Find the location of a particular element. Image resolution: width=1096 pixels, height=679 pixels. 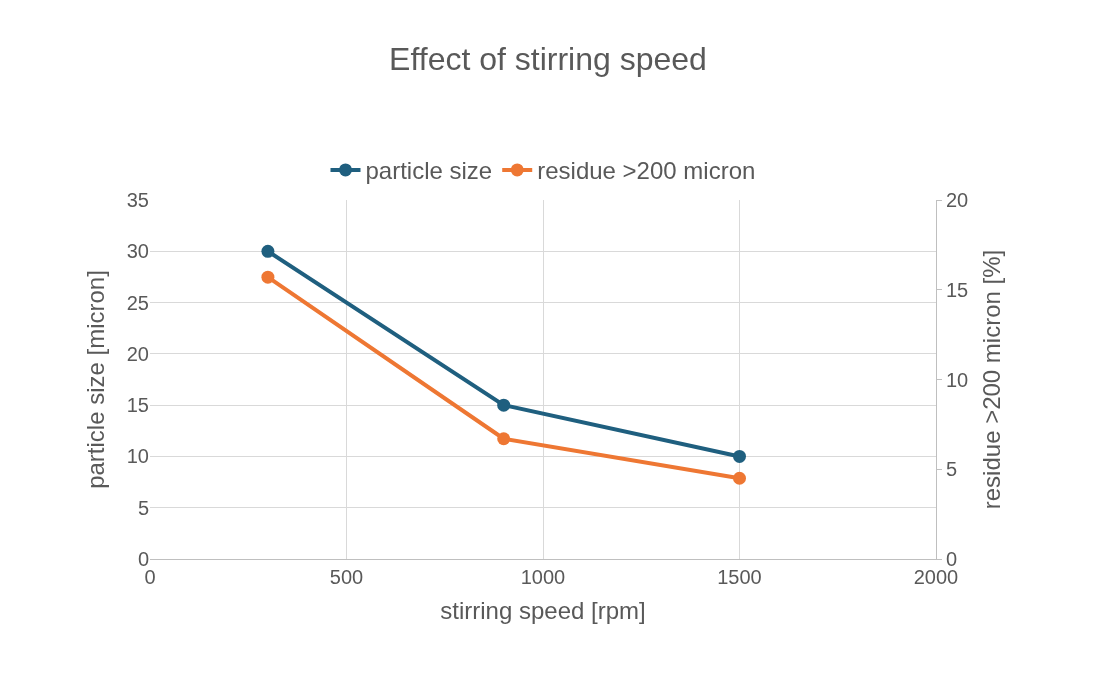

y-tick-label: 5 is located at coordinates (143, 507).